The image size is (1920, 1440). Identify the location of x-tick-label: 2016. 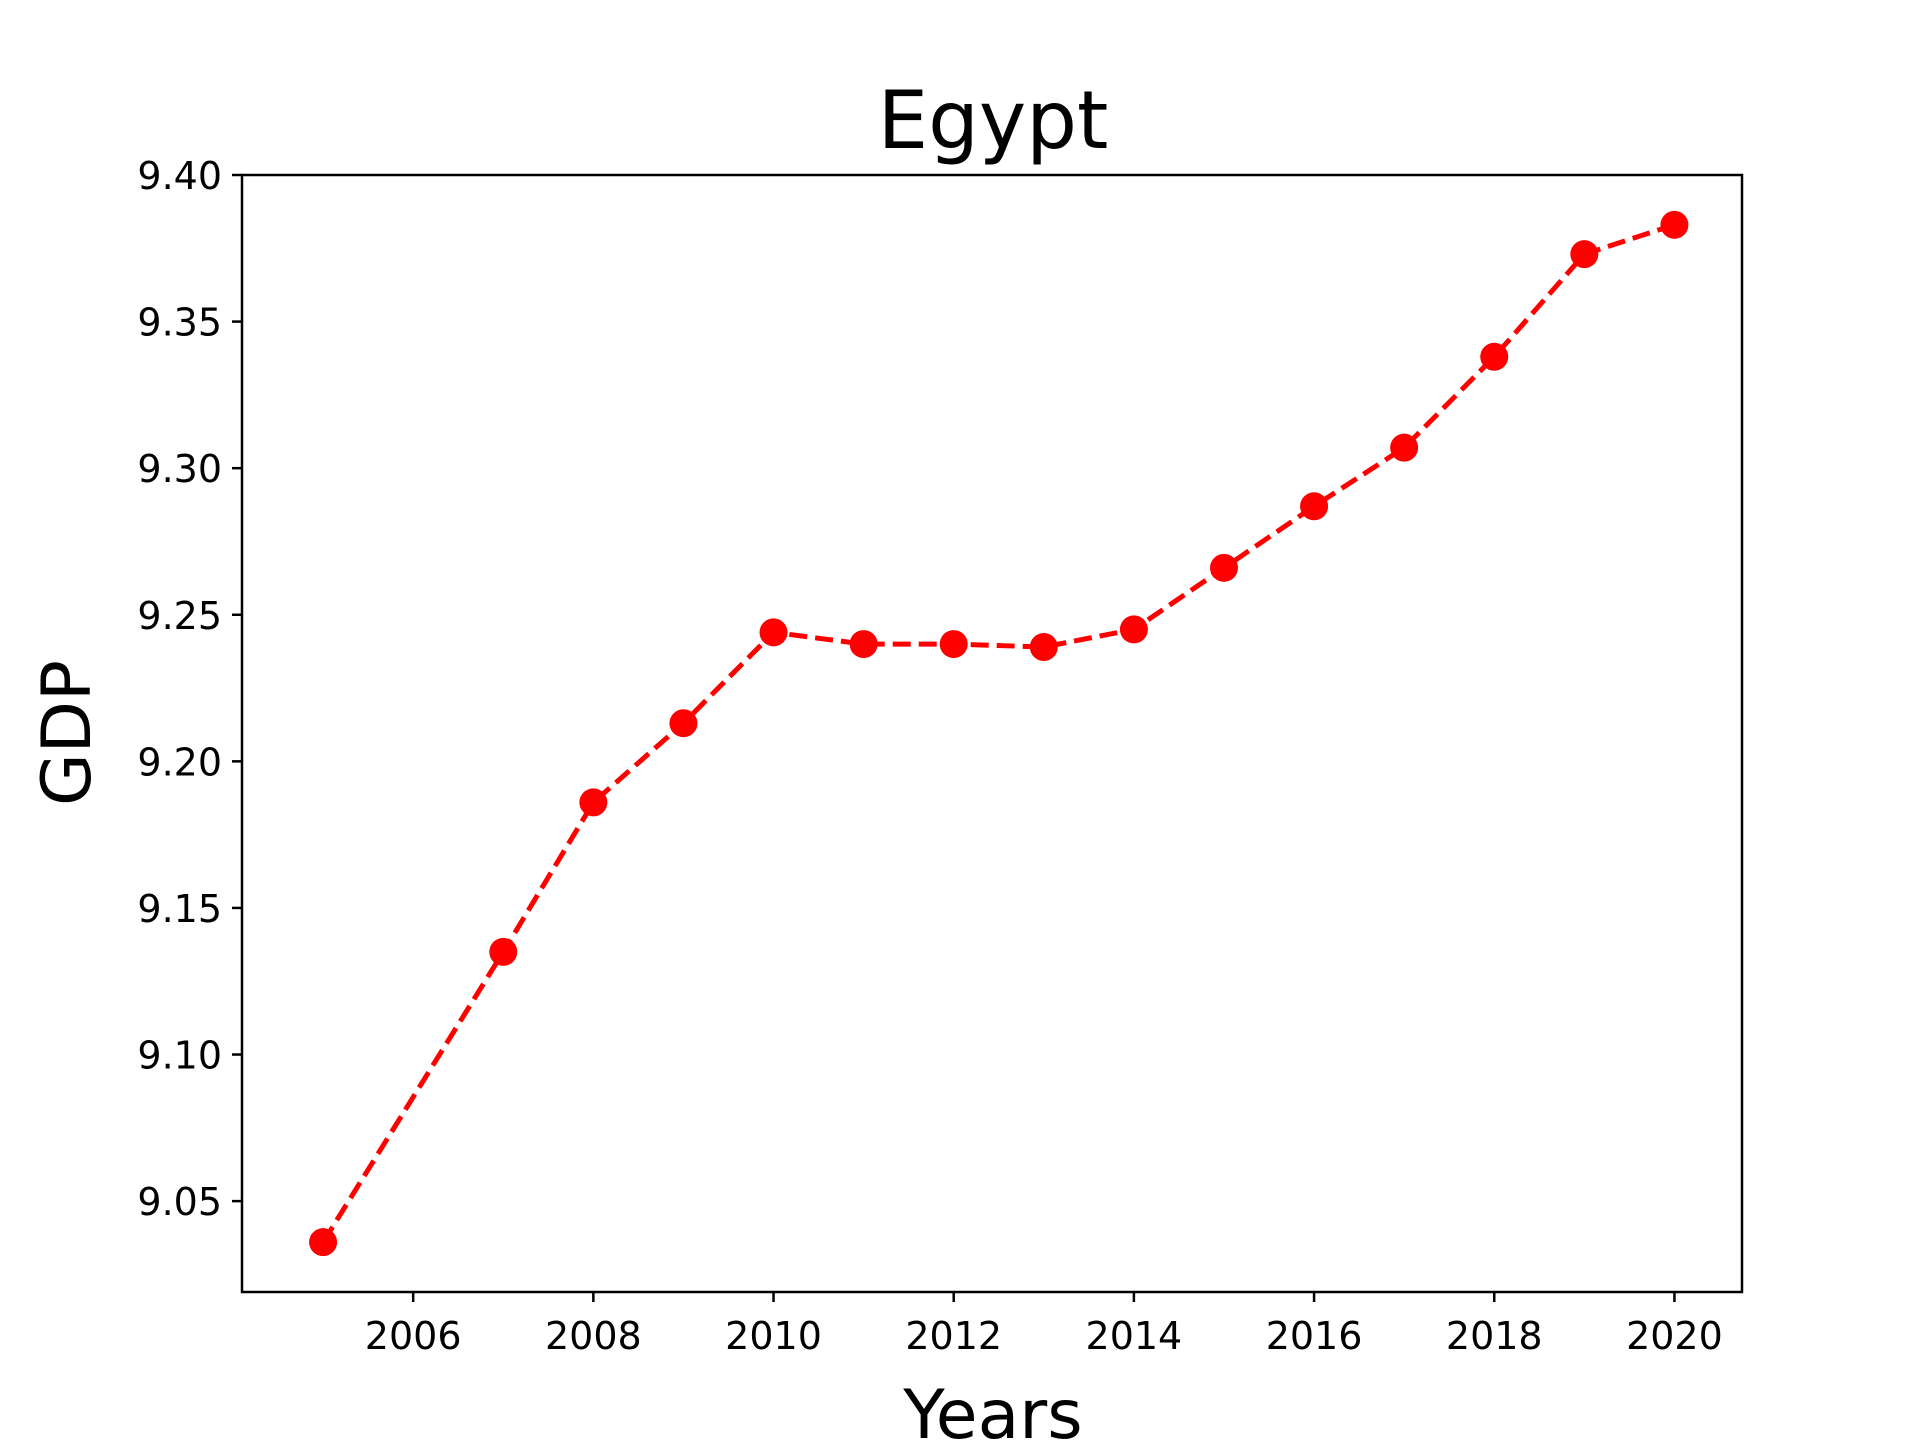
(1314, 1336).